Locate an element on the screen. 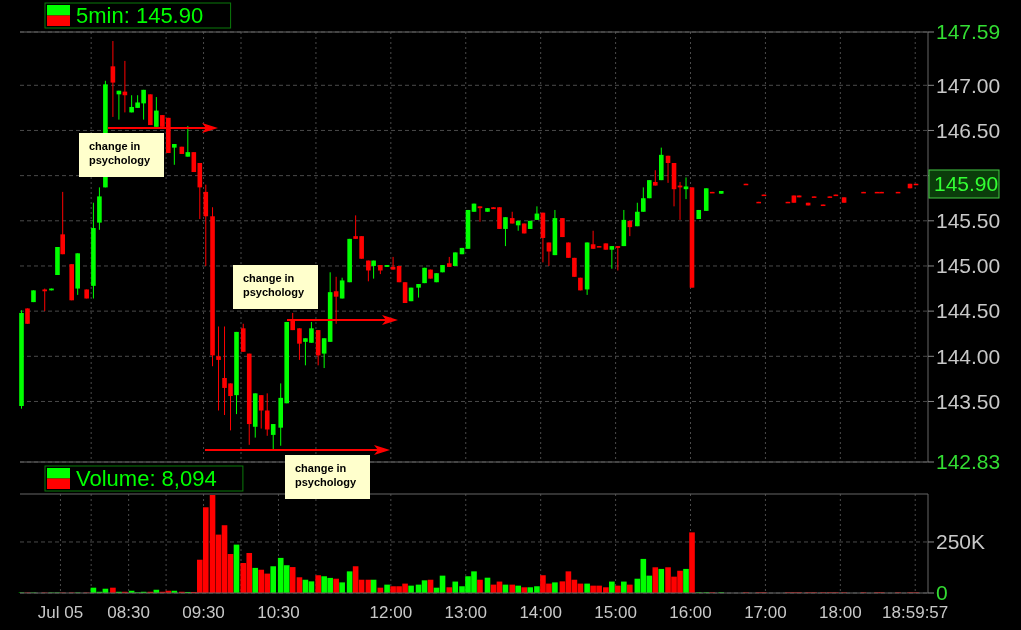  x-tick-label: 15:00 is located at coordinates (615, 612).